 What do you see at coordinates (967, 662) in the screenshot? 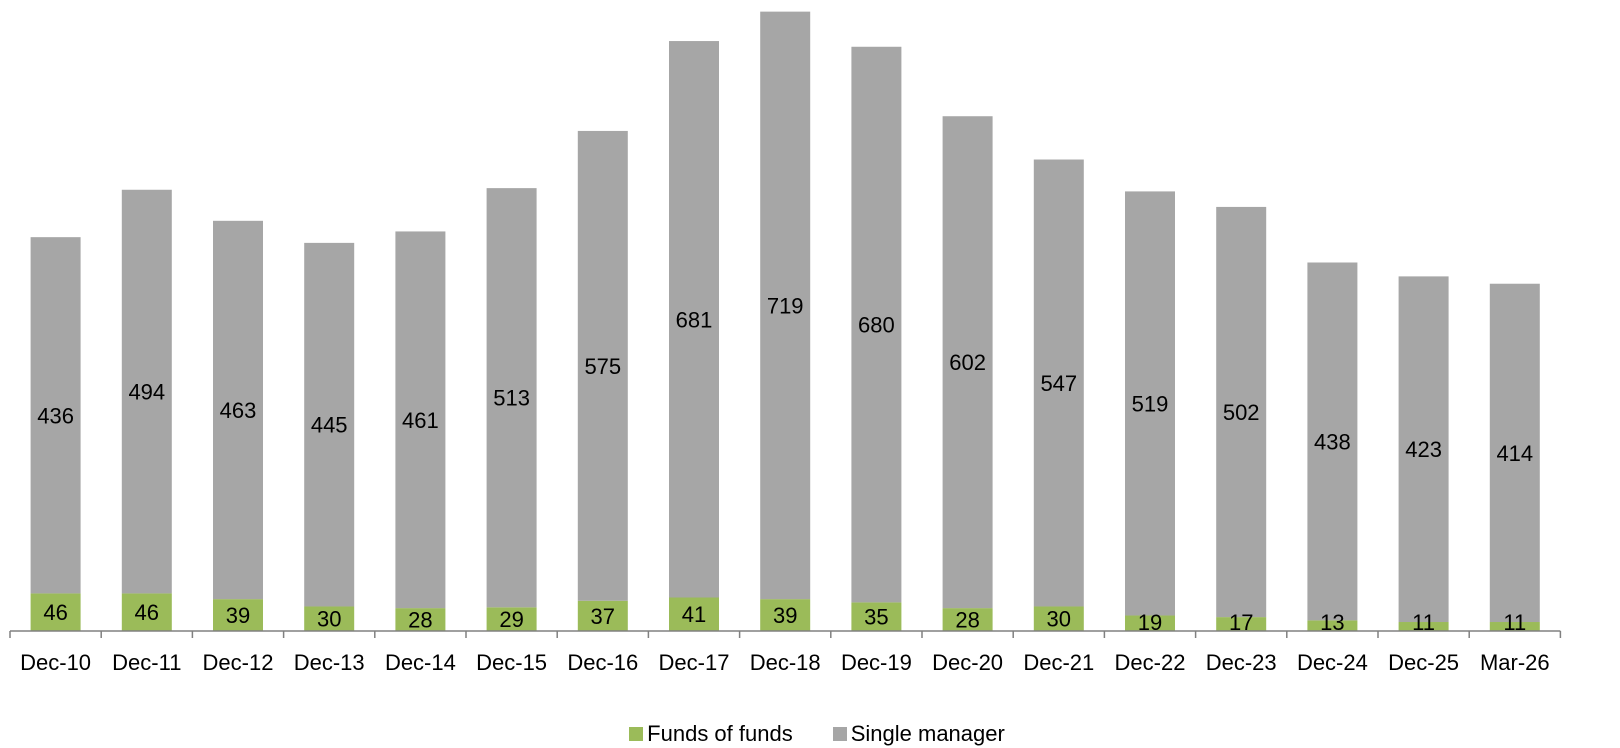
I see `x-tick-label-dec-20: Dec-20` at bounding box center [967, 662].